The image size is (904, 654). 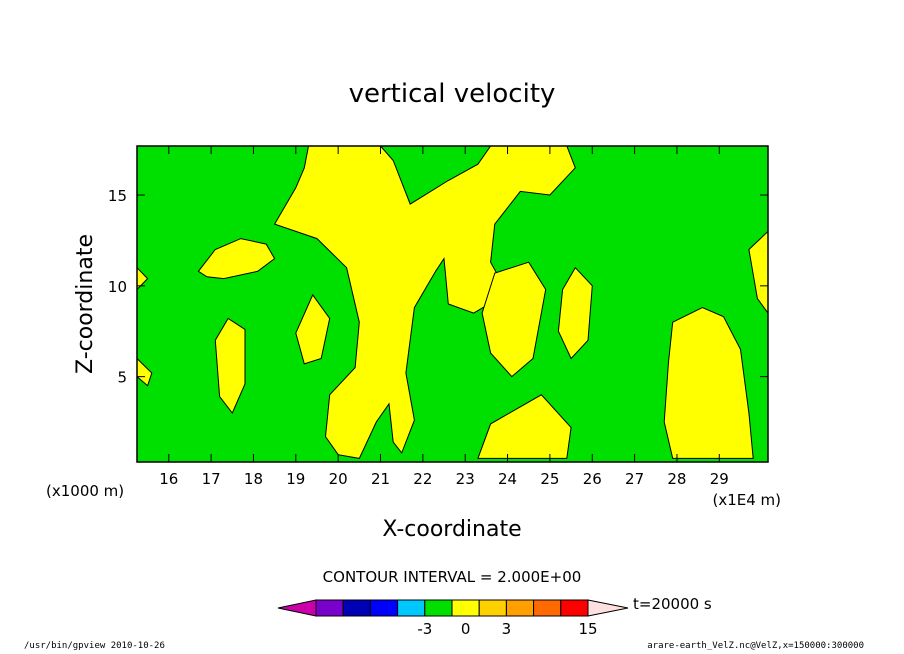 What do you see at coordinates (422, 479) in the screenshot?
I see `x-tick-label: 22` at bounding box center [422, 479].